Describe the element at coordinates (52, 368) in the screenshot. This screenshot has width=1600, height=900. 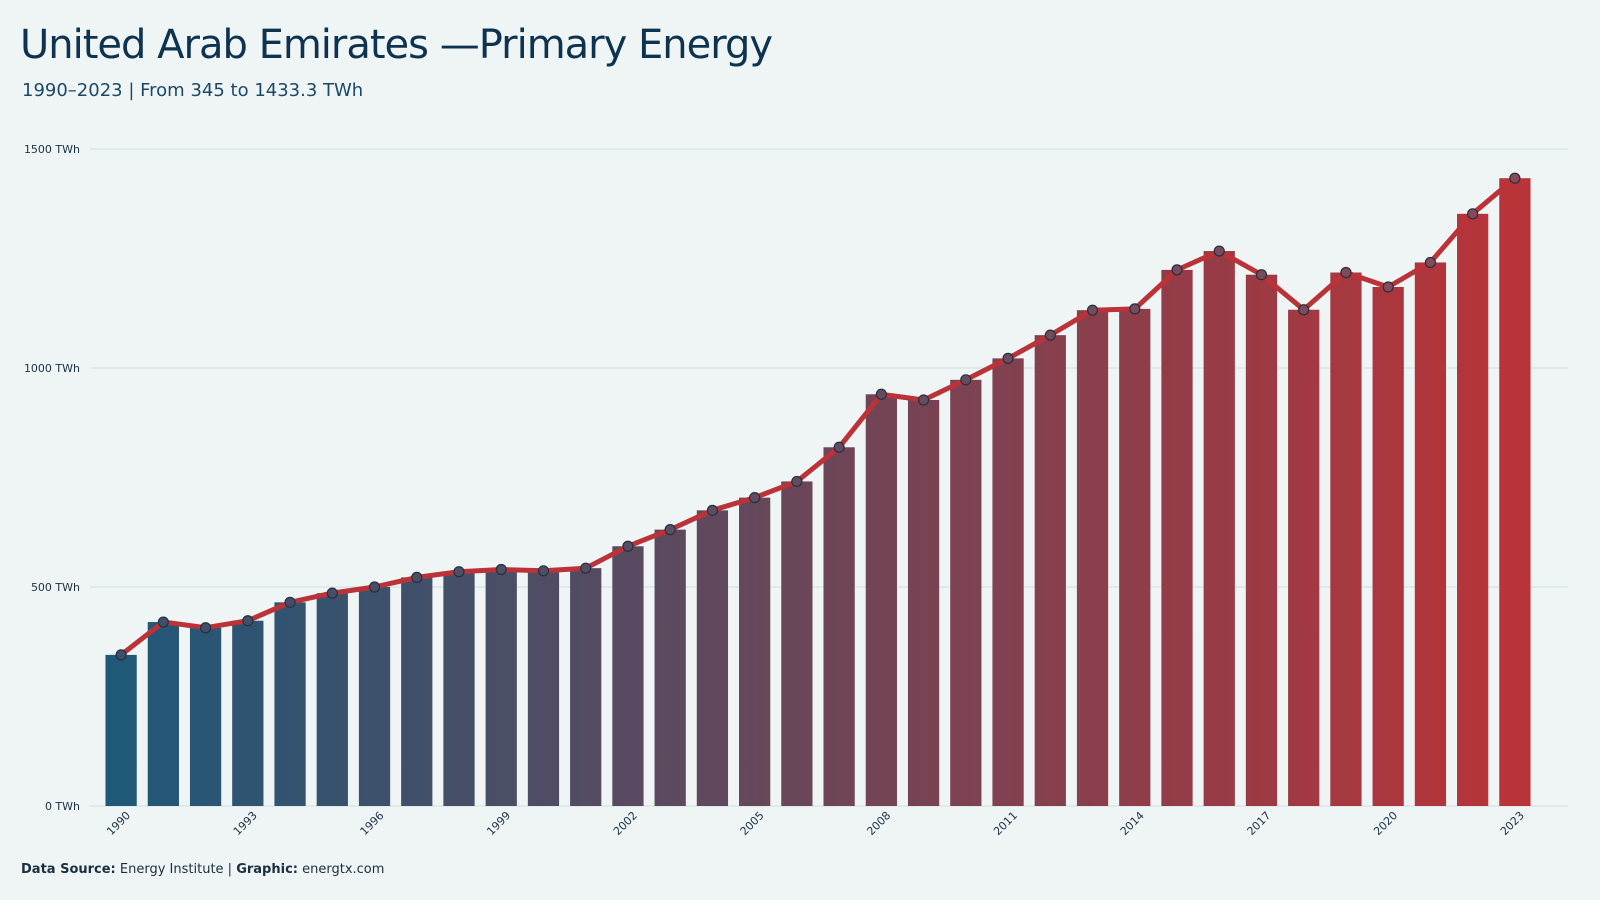
I see `y-tick-label-1000: 1000 TWh` at that location.